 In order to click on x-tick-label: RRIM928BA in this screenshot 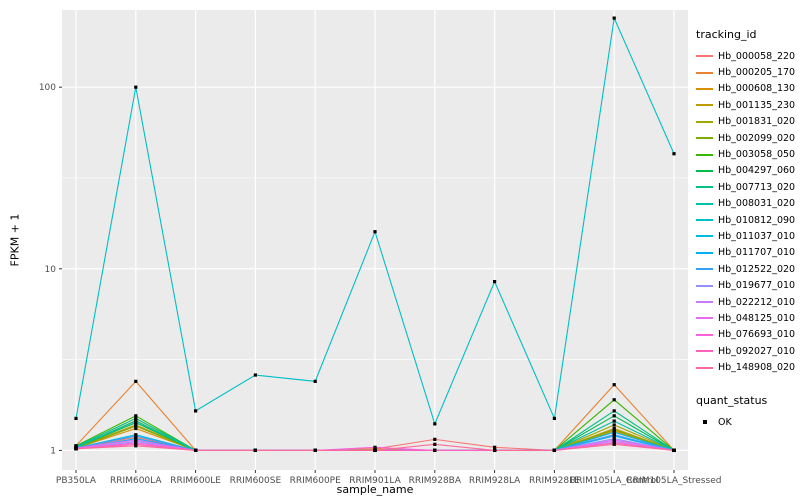, I will do `click(435, 481)`.